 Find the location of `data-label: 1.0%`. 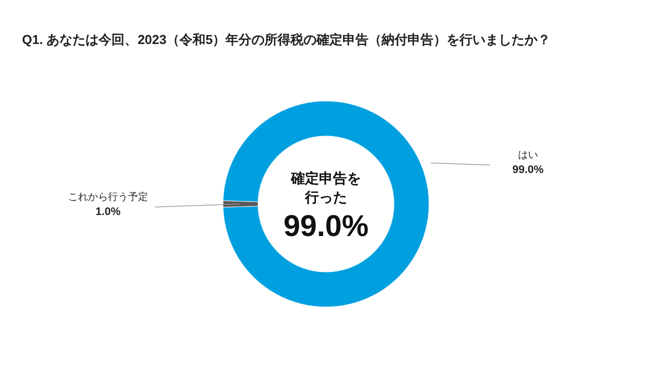

data-label: 1.0% is located at coordinates (108, 212).